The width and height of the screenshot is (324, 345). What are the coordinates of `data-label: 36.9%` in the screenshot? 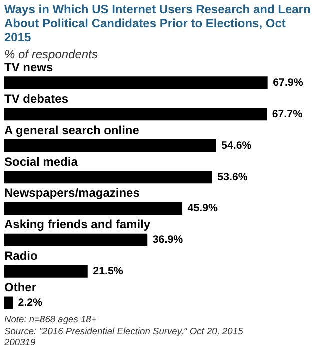 It's located at (168, 240).